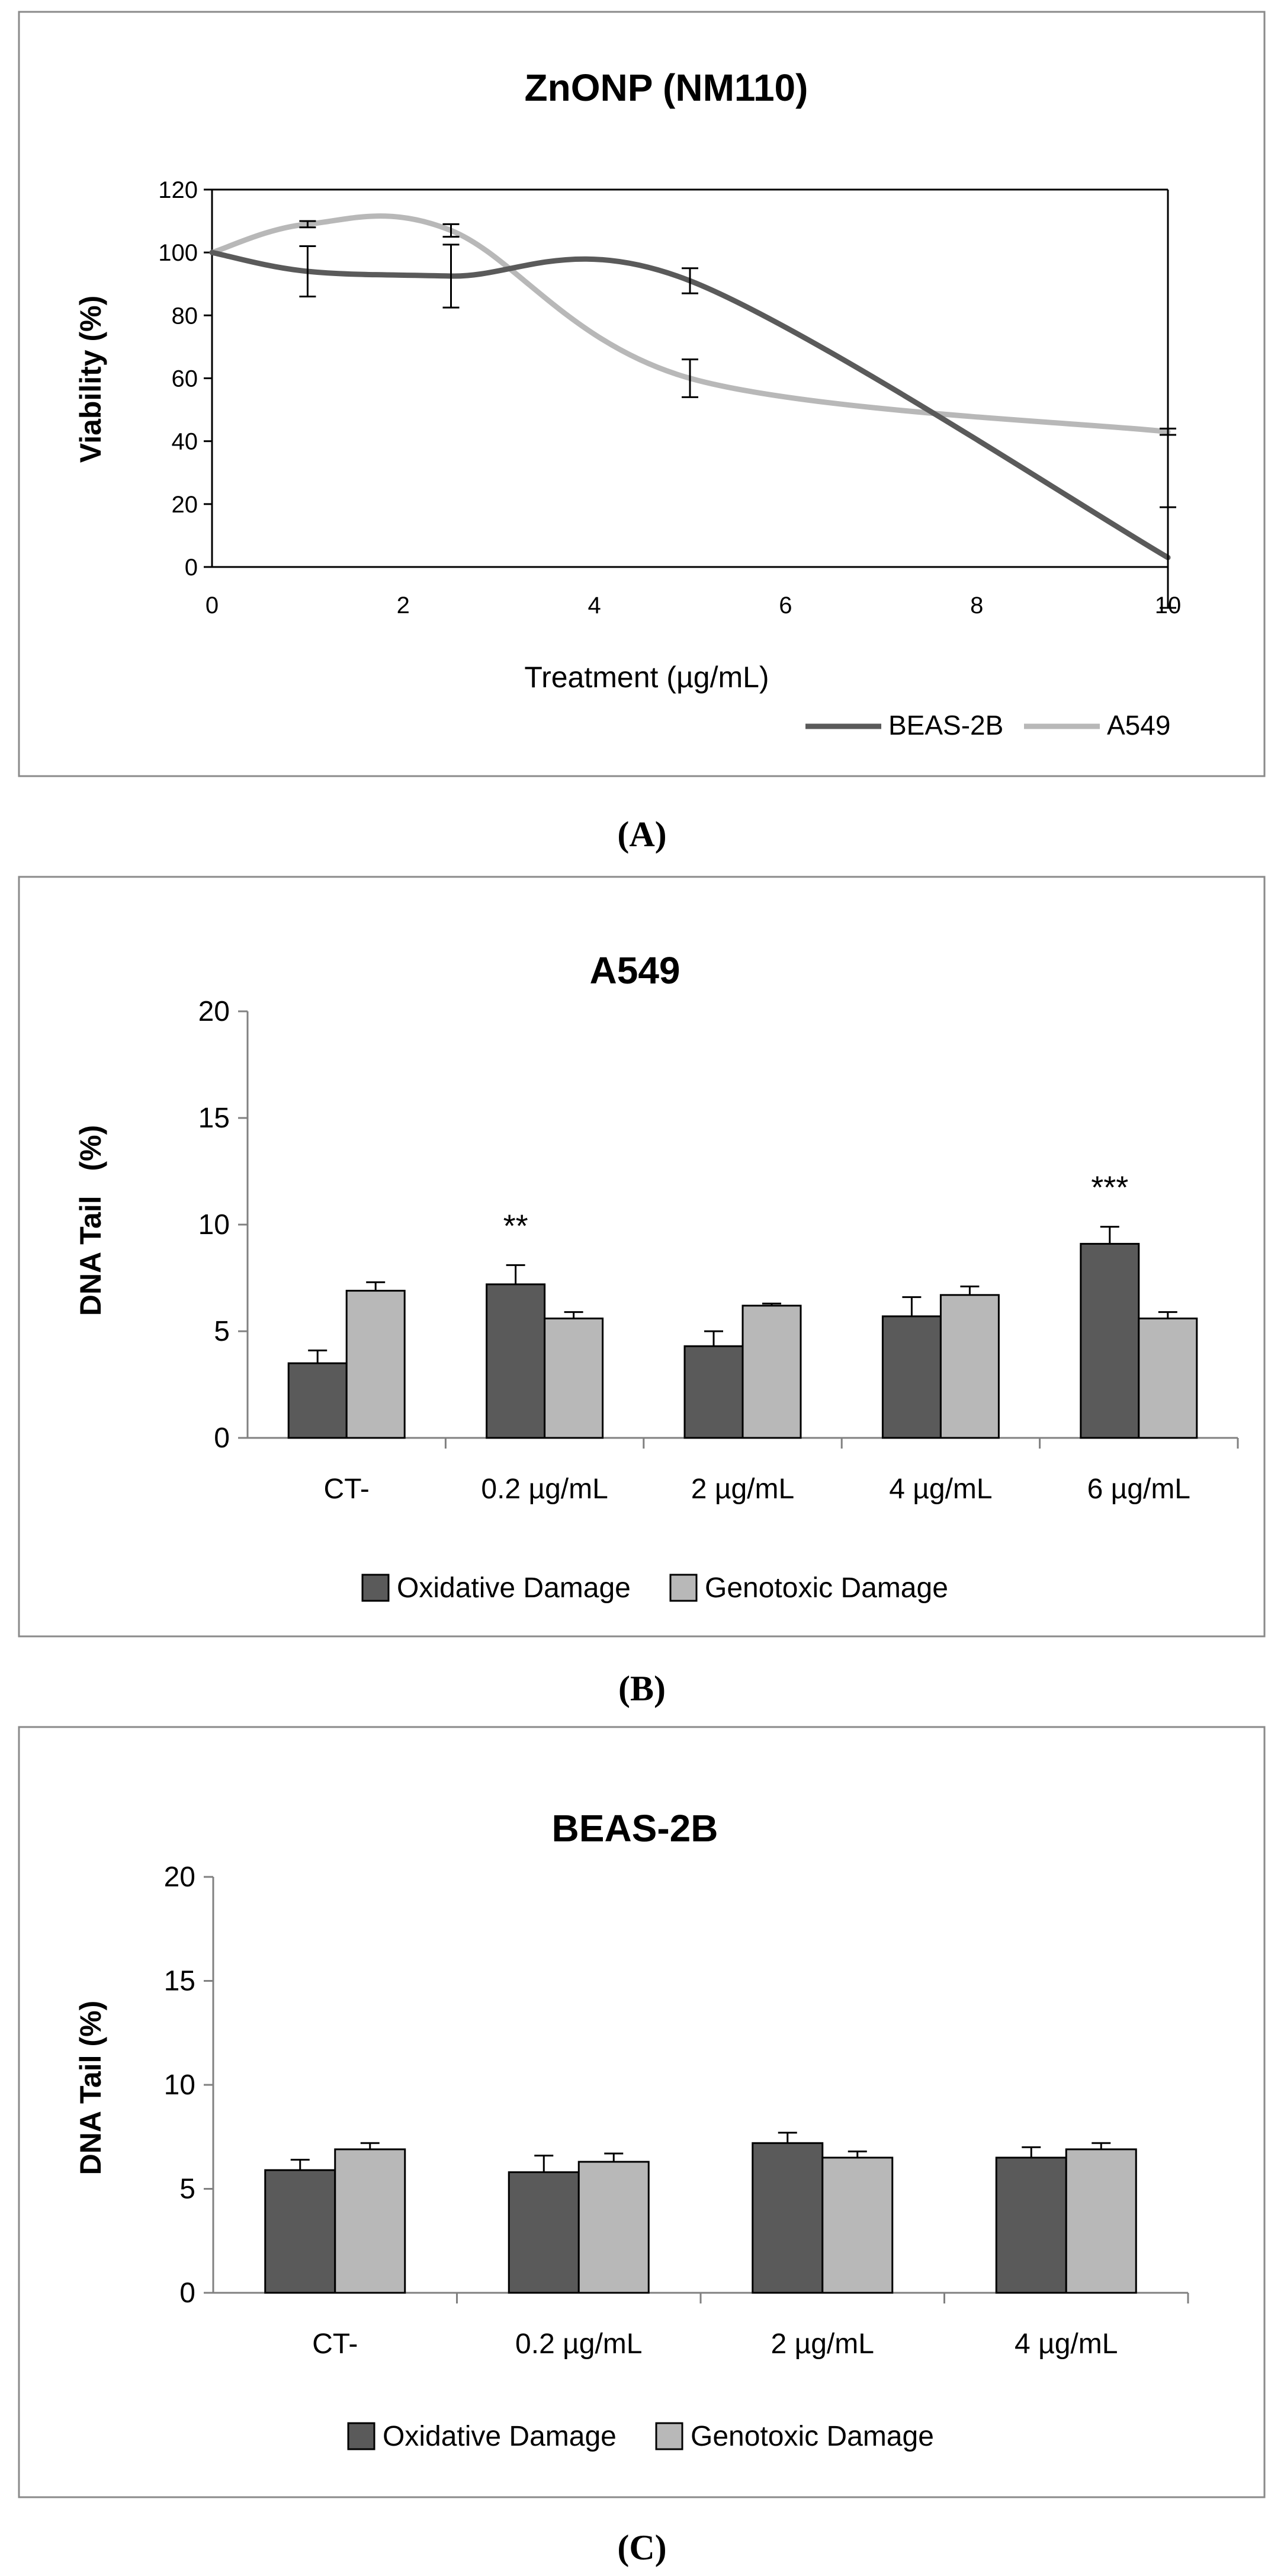 The width and height of the screenshot is (1284, 2576). What do you see at coordinates (403, 605) in the screenshot?
I see `x-tick-label: 2` at bounding box center [403, 605].